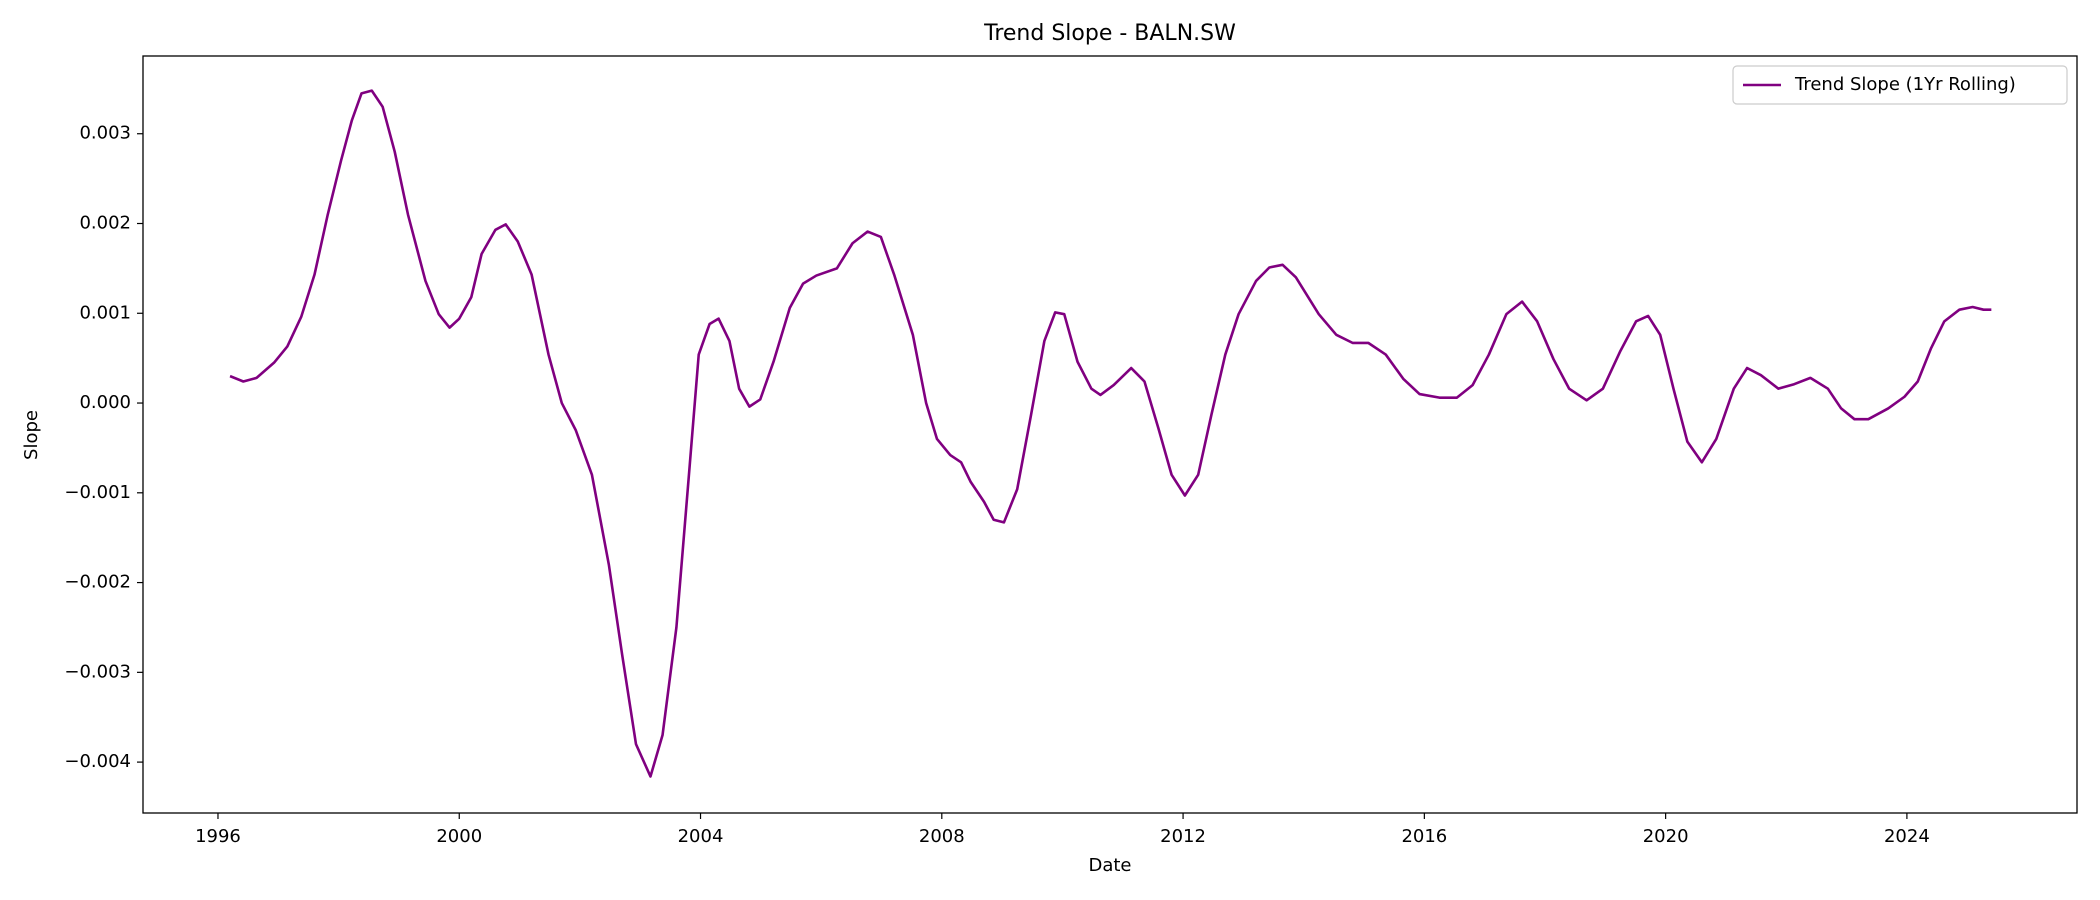 Image resolution: width=2100 pixels, height=900 pixels. I want to click on legend-box, so click(1900, 85).